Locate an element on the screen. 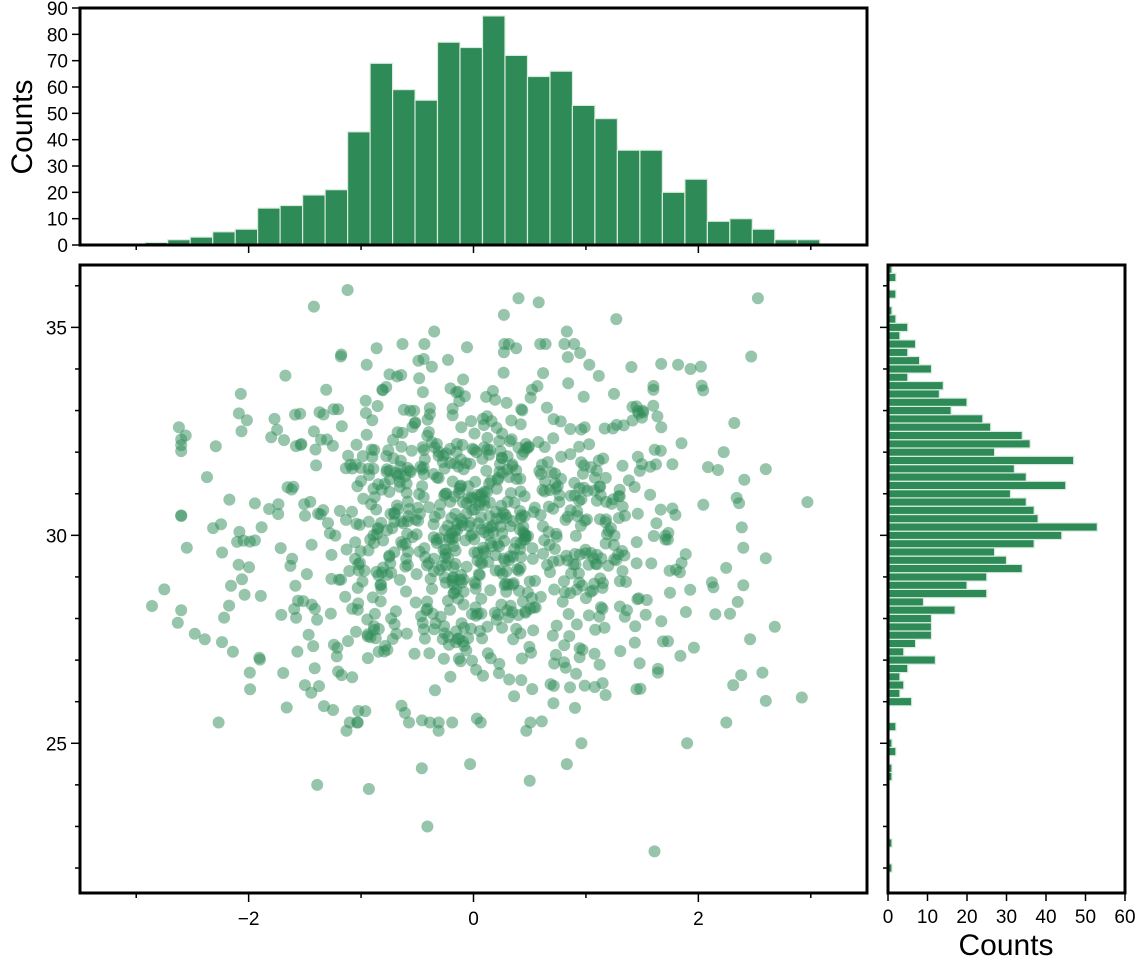  right-x-tick-label: 20 is located at coordinates (966, 917).